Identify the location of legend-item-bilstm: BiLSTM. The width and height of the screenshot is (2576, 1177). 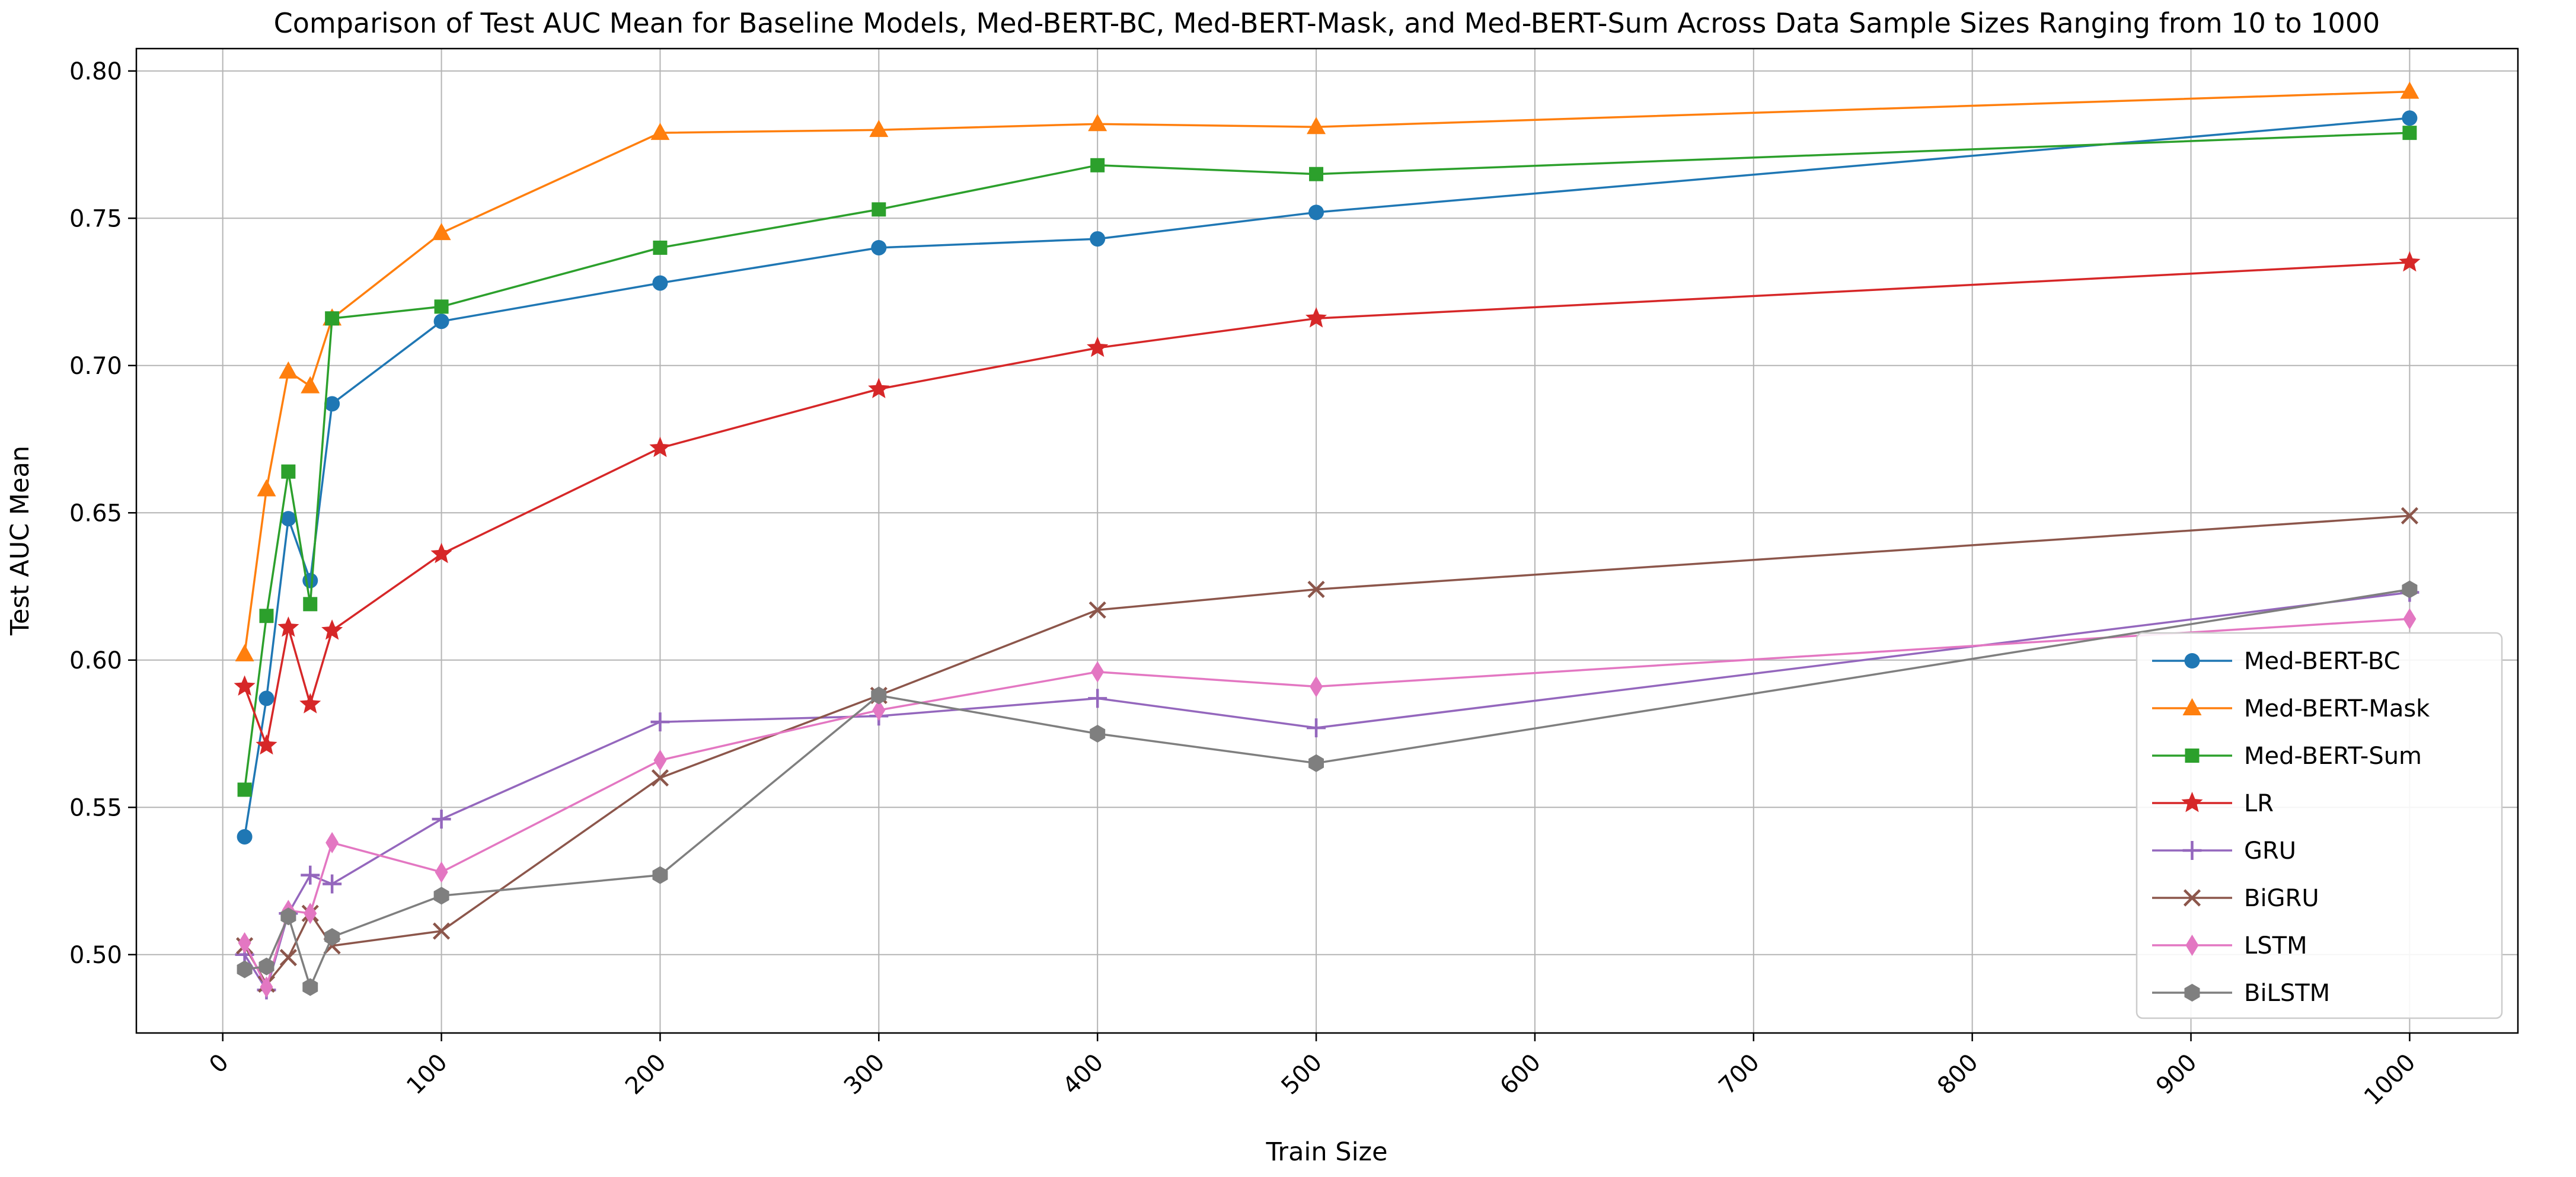
(2241, 993).